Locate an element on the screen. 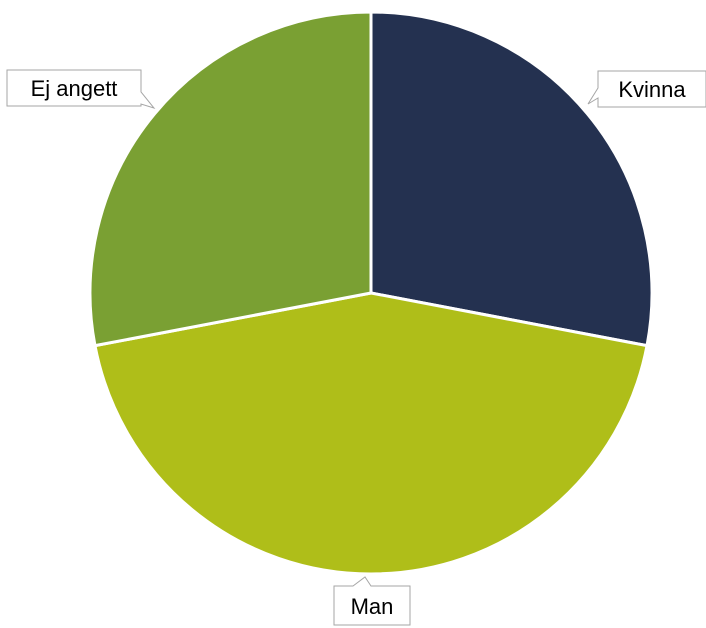 This screenshot has height=628, width=706. slice-label-text: Ej angett is located at coordinates (74, 88).